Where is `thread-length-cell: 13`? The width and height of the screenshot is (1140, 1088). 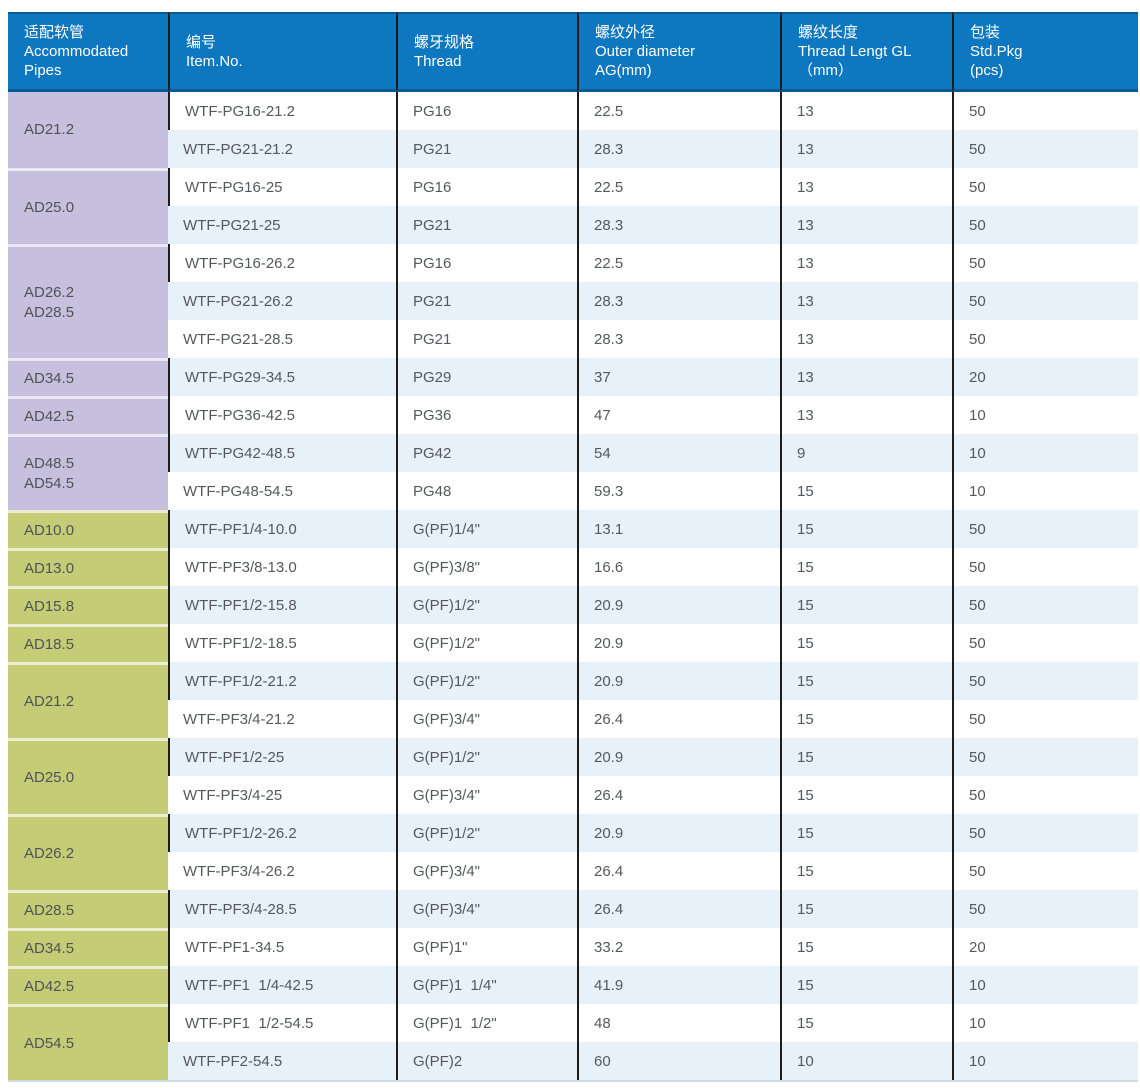 thread-length-cell: 13 is located at coordinates (866, 263).